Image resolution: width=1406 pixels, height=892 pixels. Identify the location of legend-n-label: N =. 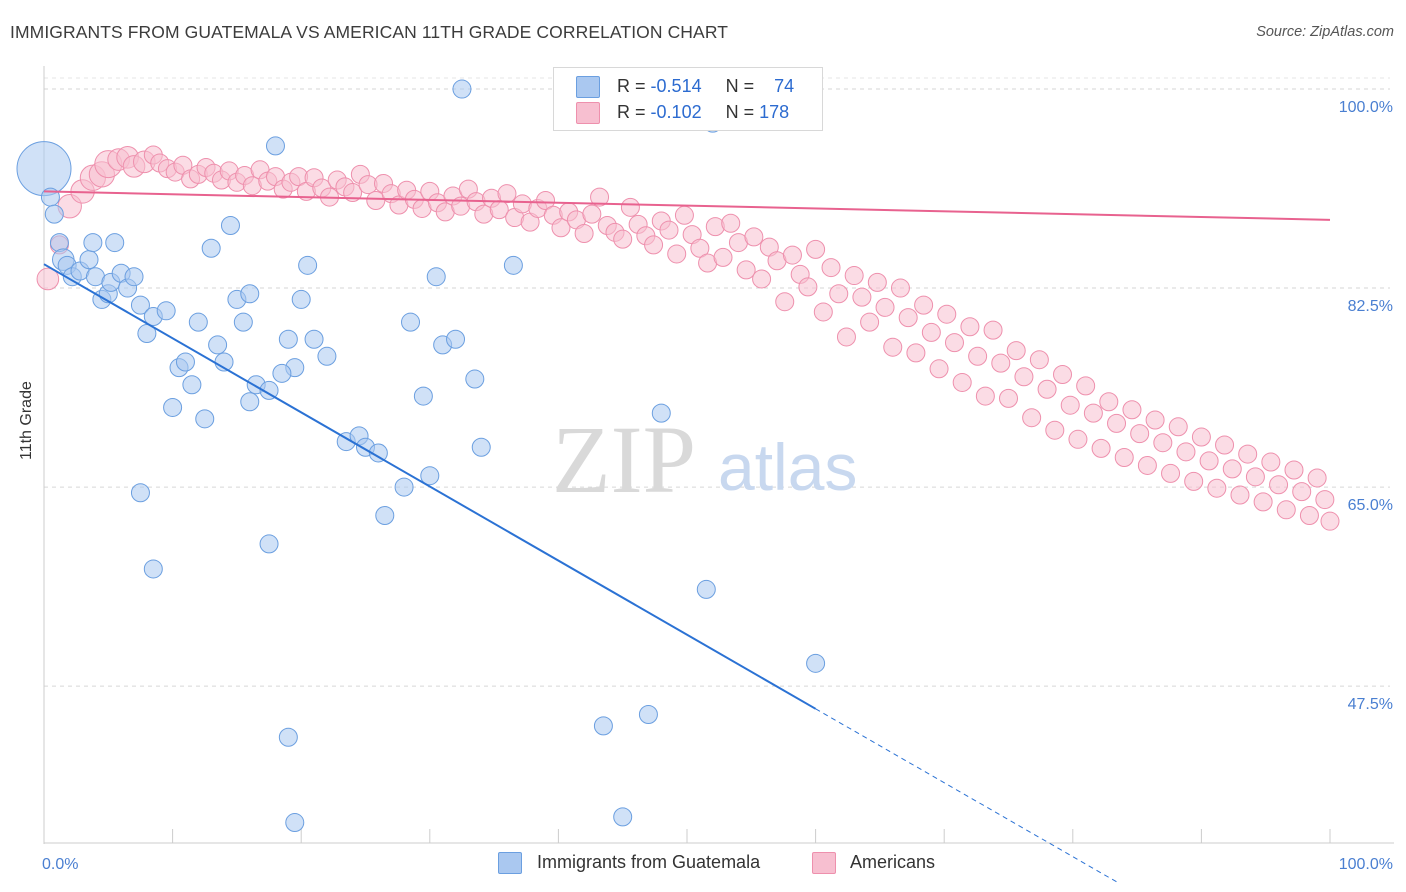
(740, 112).